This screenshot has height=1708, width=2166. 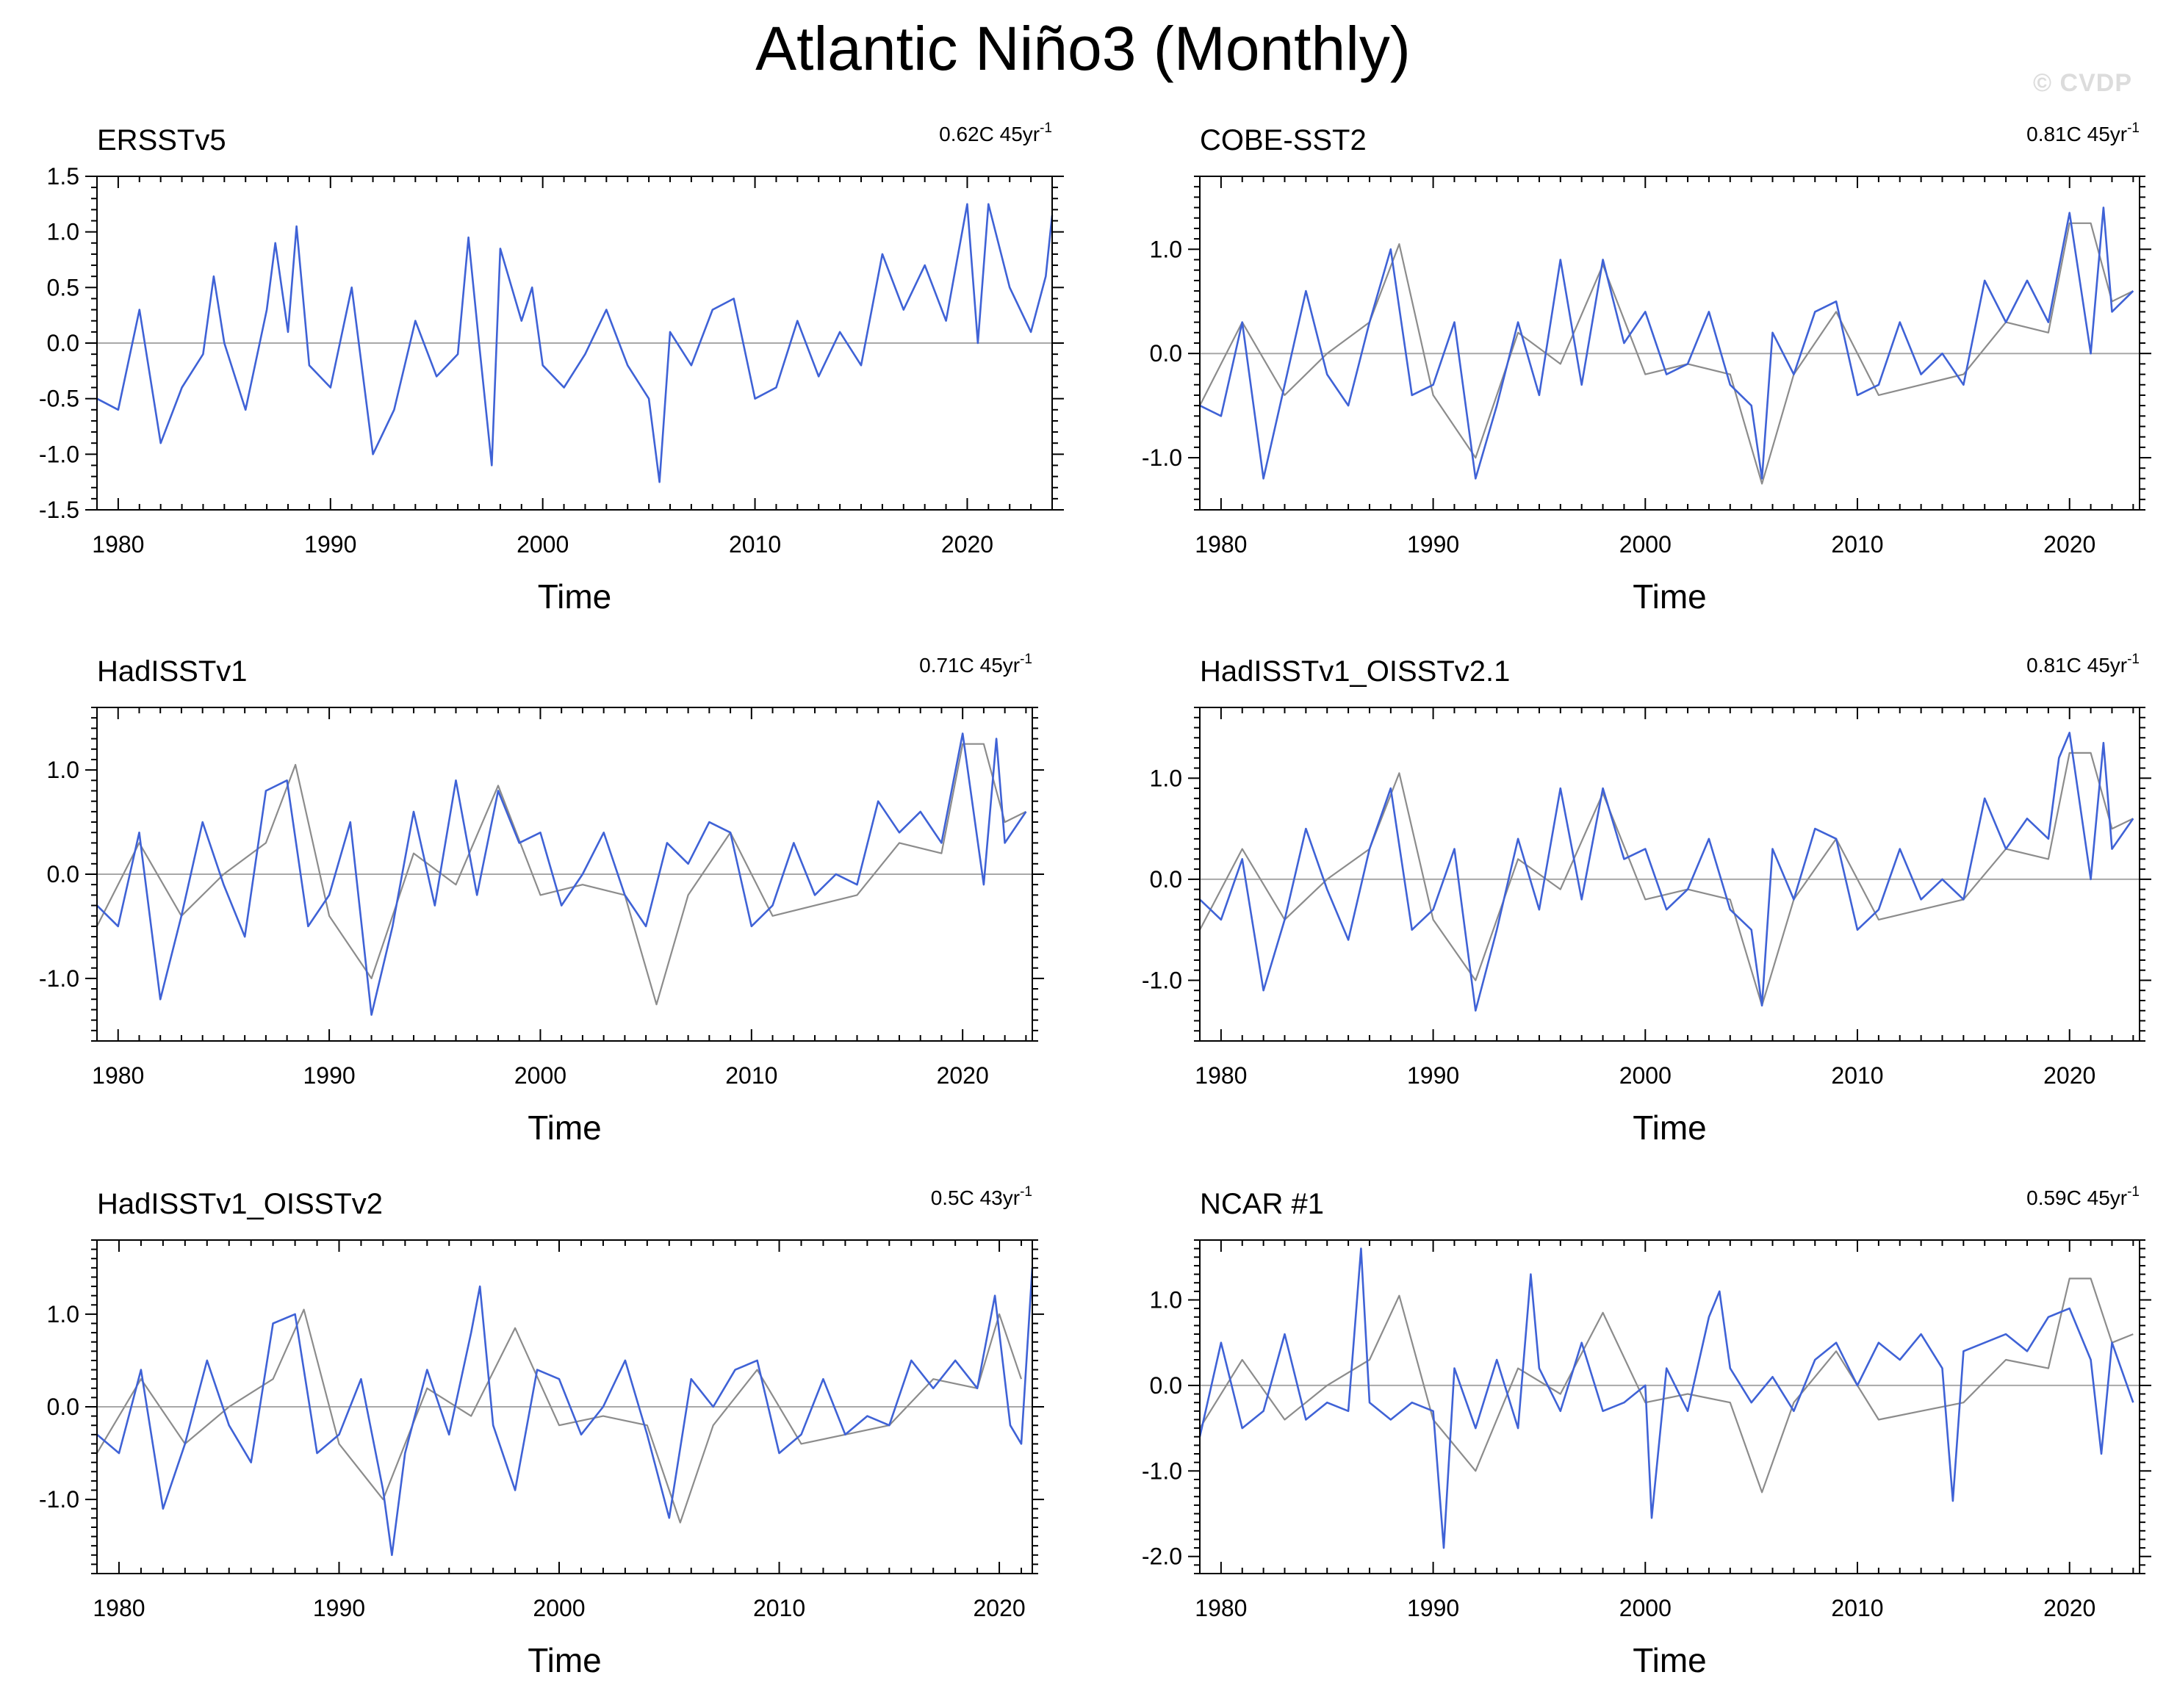 I want to click on panel-title: HadISSTv1_OISSTv2.1, so click(x=1355, y=671).